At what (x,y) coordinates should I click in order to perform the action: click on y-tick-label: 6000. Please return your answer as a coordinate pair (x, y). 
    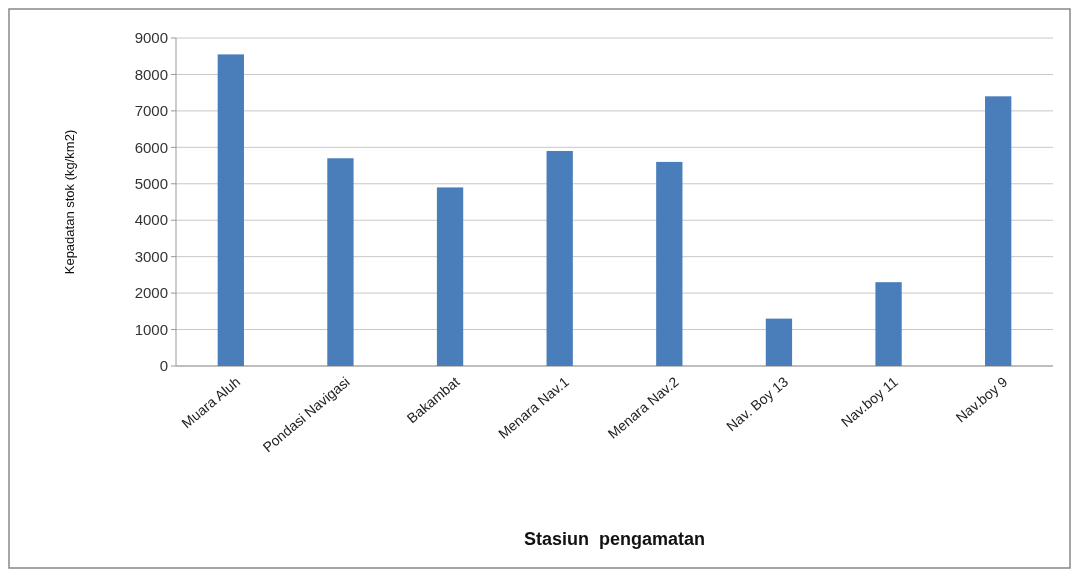
    Looking at the image, I should click on (151, 147).